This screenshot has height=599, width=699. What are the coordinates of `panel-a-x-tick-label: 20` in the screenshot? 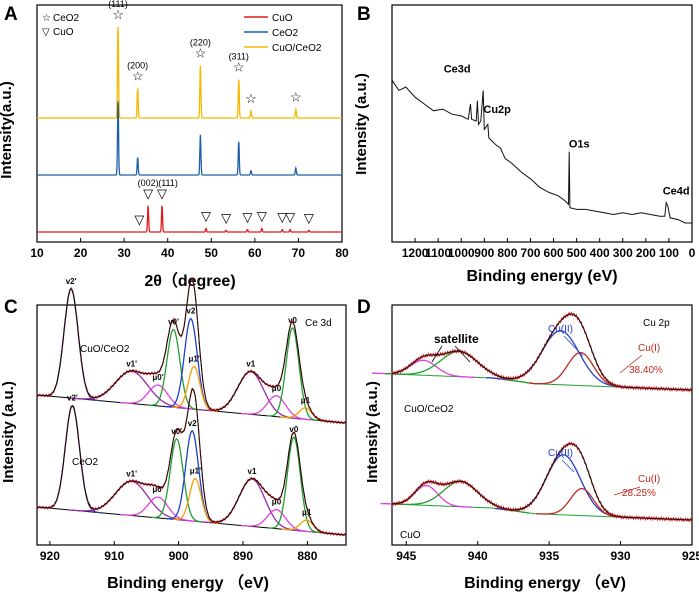 It's located at (81, 253).